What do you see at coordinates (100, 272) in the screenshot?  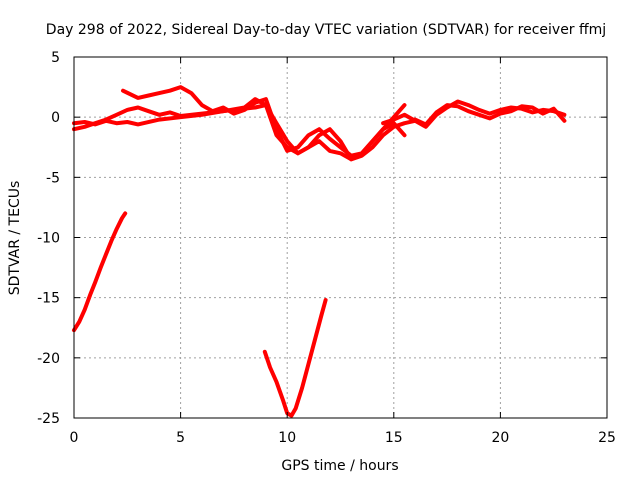 I see `series-track-f` at bounding box center [100, 272].